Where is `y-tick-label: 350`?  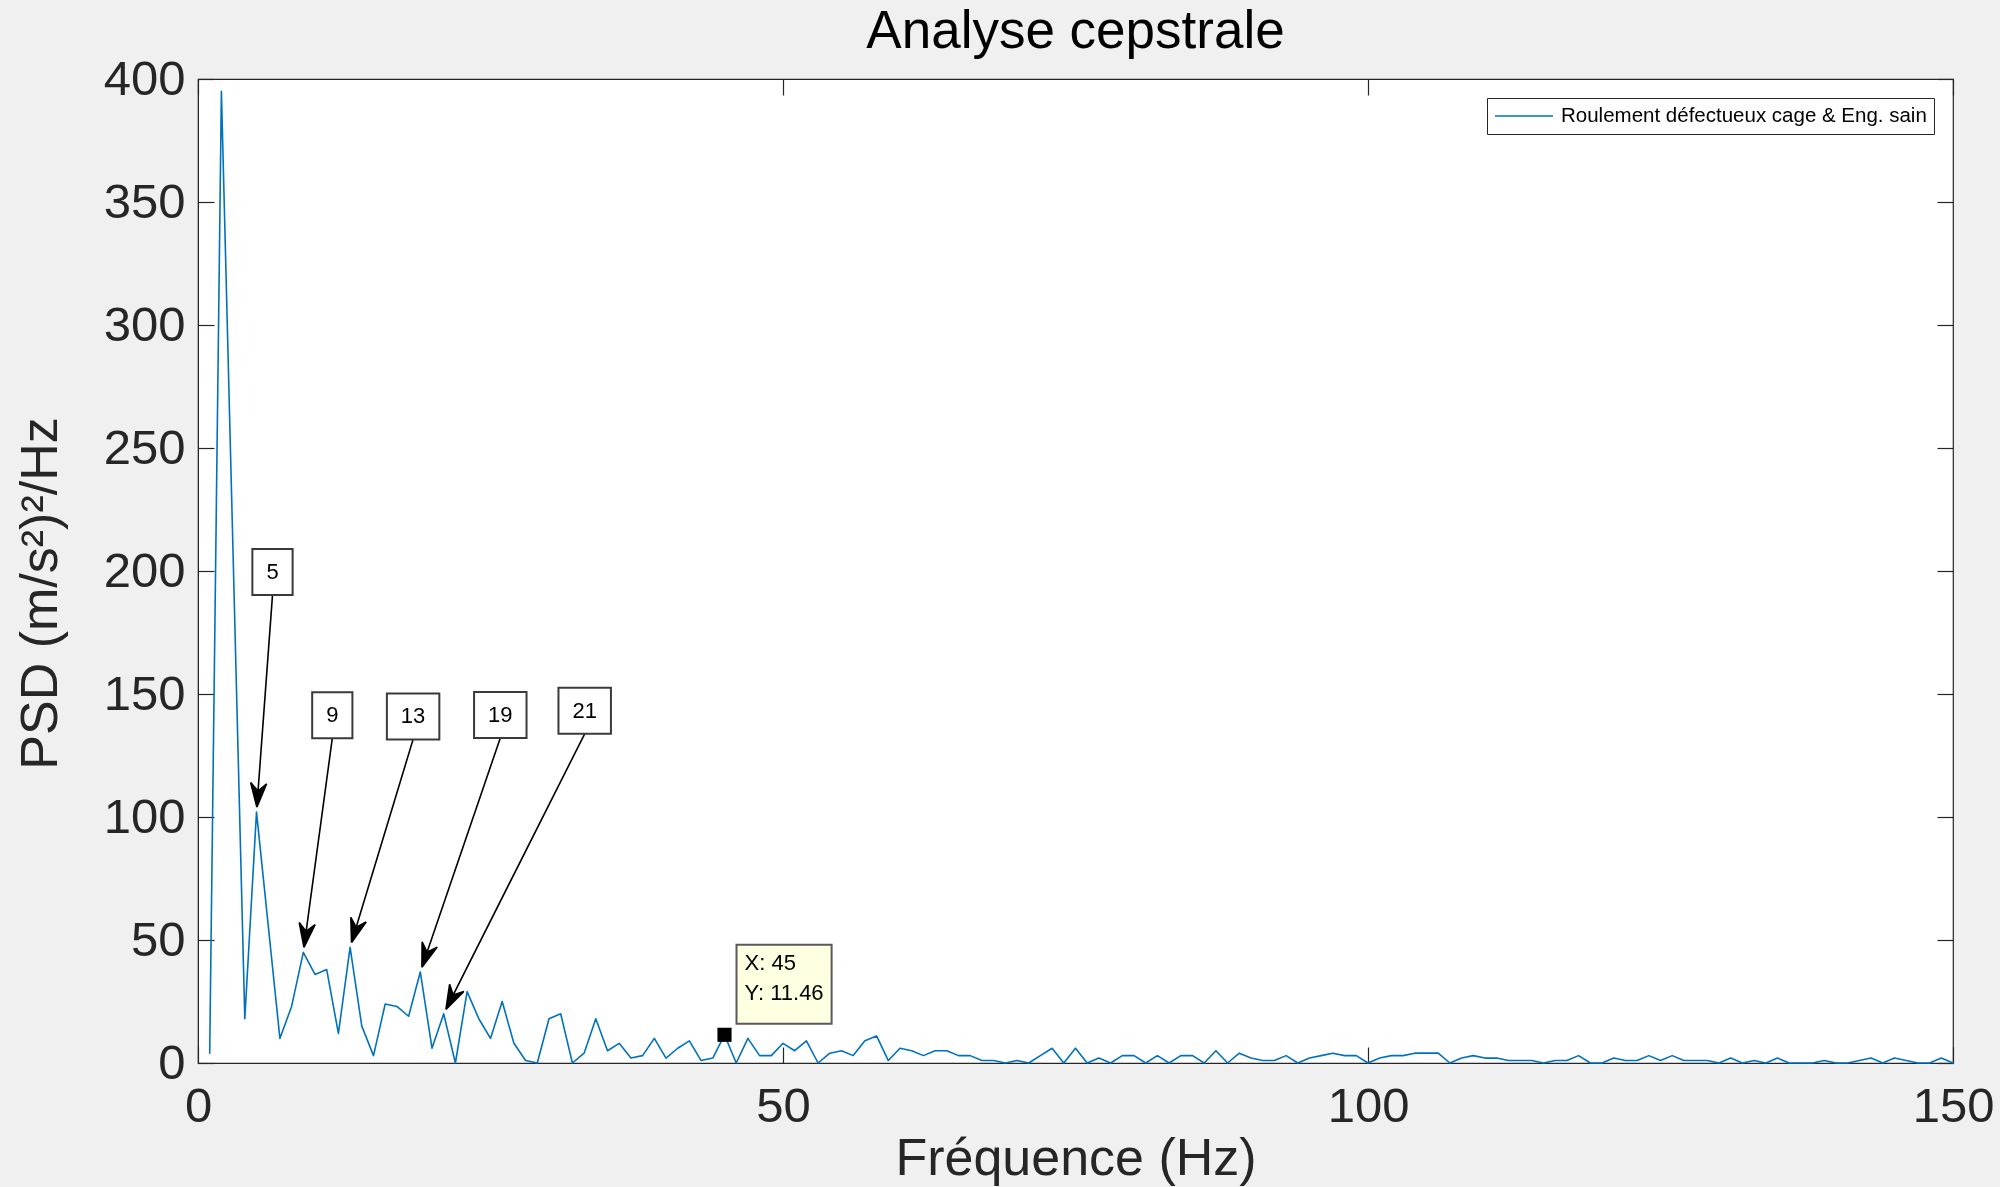 y-tick-label: 350 is located at coordinates (144, 200).